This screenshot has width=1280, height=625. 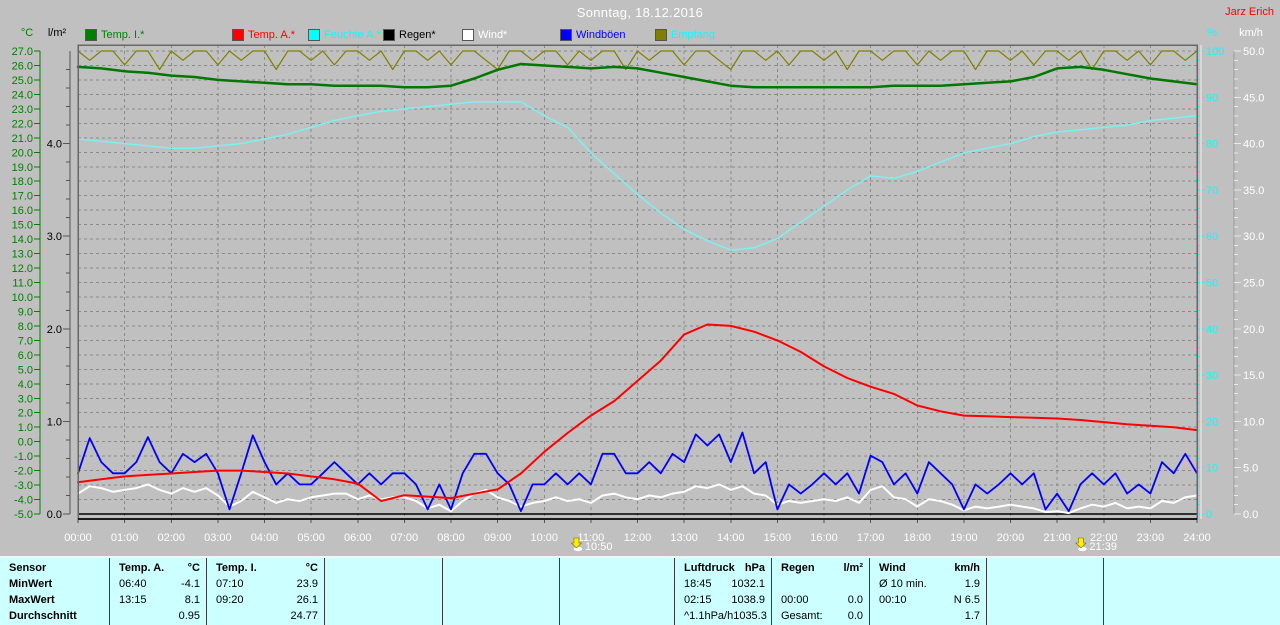 I want to click on marker-time-label: 21:39, so click(x=1103, y=547).